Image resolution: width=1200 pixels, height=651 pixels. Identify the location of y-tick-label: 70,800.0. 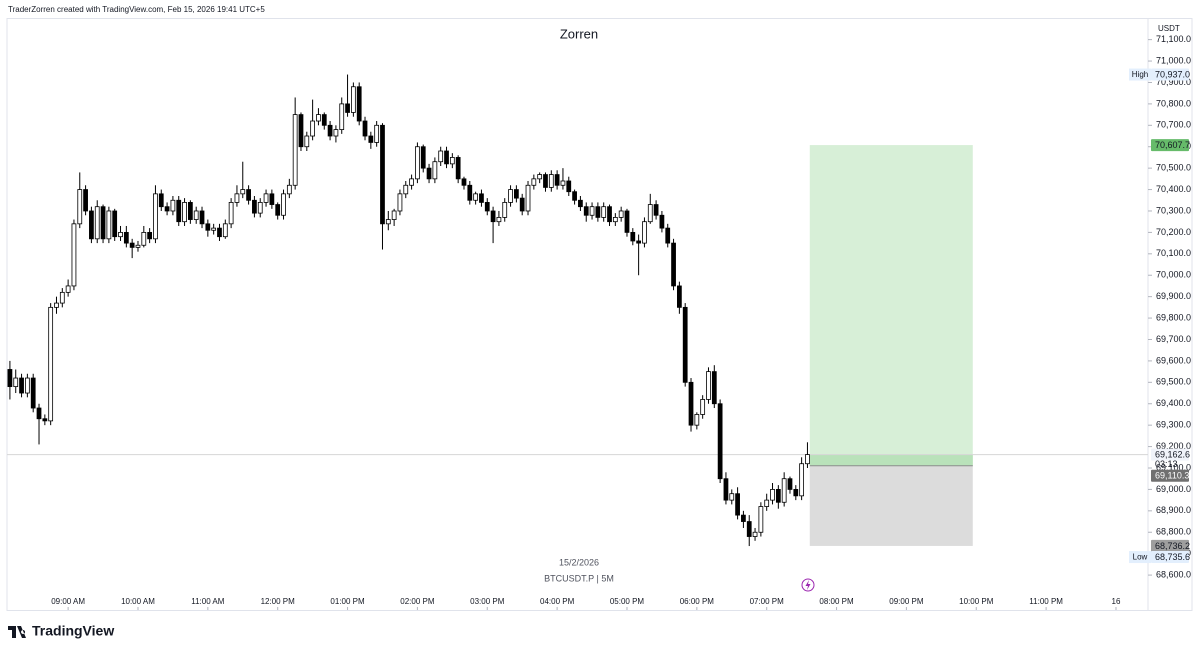
(1173, 103).